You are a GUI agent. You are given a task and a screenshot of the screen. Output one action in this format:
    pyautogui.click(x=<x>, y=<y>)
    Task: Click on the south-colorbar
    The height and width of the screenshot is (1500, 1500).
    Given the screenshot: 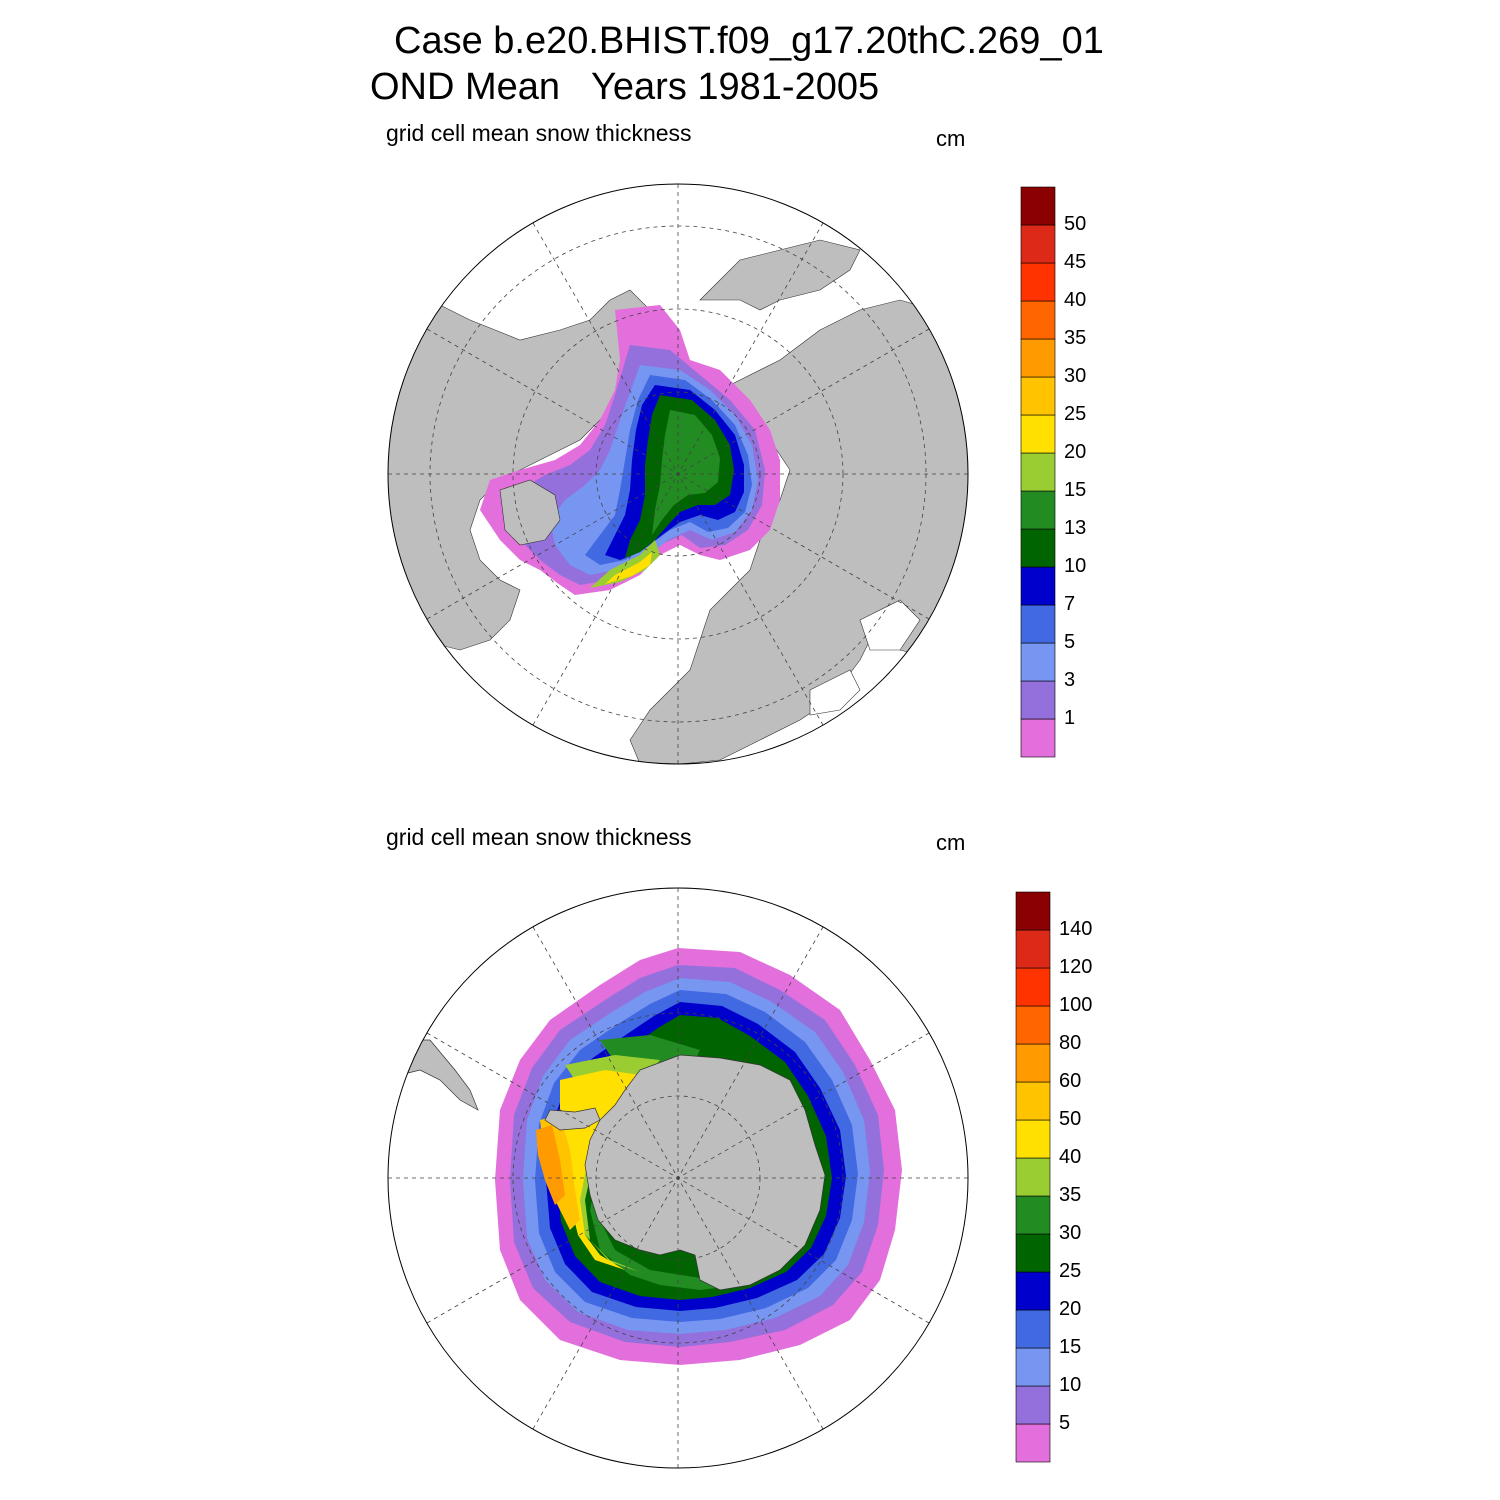 What is the action you would take?
    pyautogui.click(x=1033, y=1177)
    